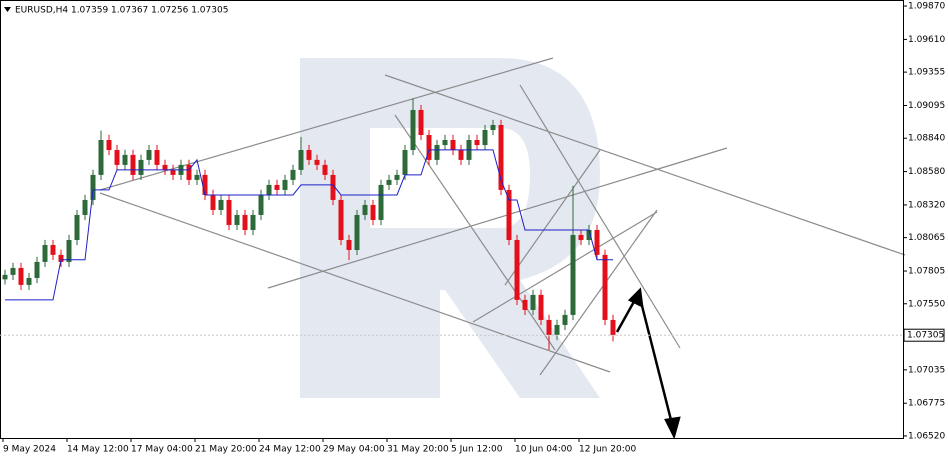 The height and width of the screenshot is (459, 948). Describe the element at coordinates (926, 404) in the screenshot. I see `y-tick-label: 1.06775` at that location.